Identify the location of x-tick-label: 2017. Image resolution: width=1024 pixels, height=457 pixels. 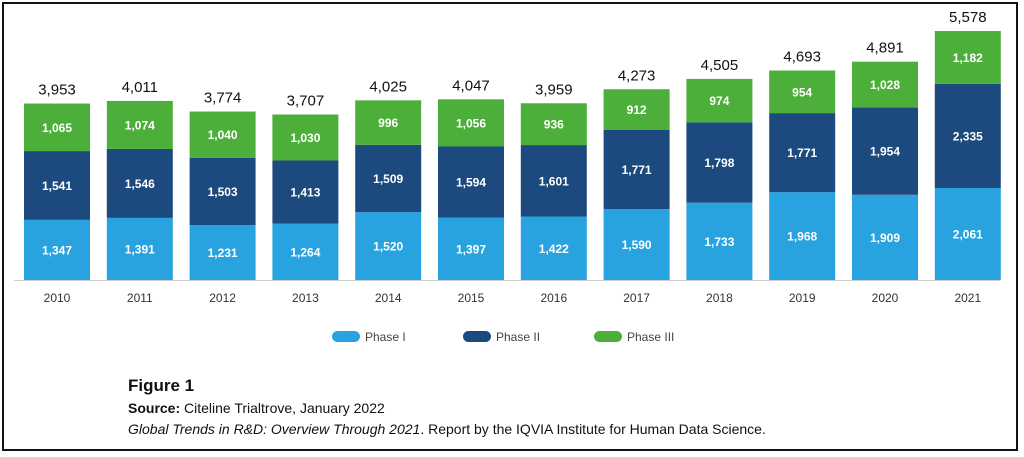
(636, 298).